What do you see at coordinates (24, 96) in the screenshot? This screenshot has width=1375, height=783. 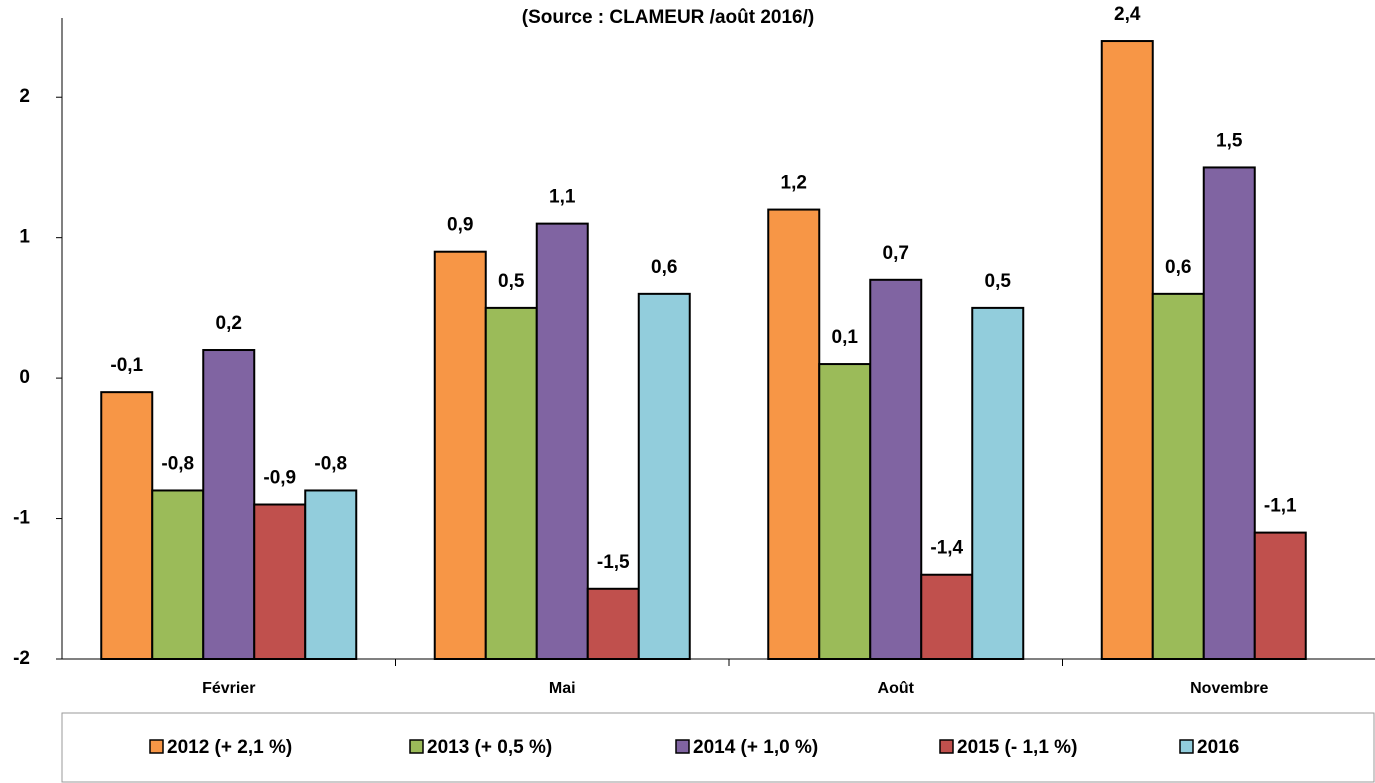 I see `y-tick-label: 2` at bounding box center [24, 96].